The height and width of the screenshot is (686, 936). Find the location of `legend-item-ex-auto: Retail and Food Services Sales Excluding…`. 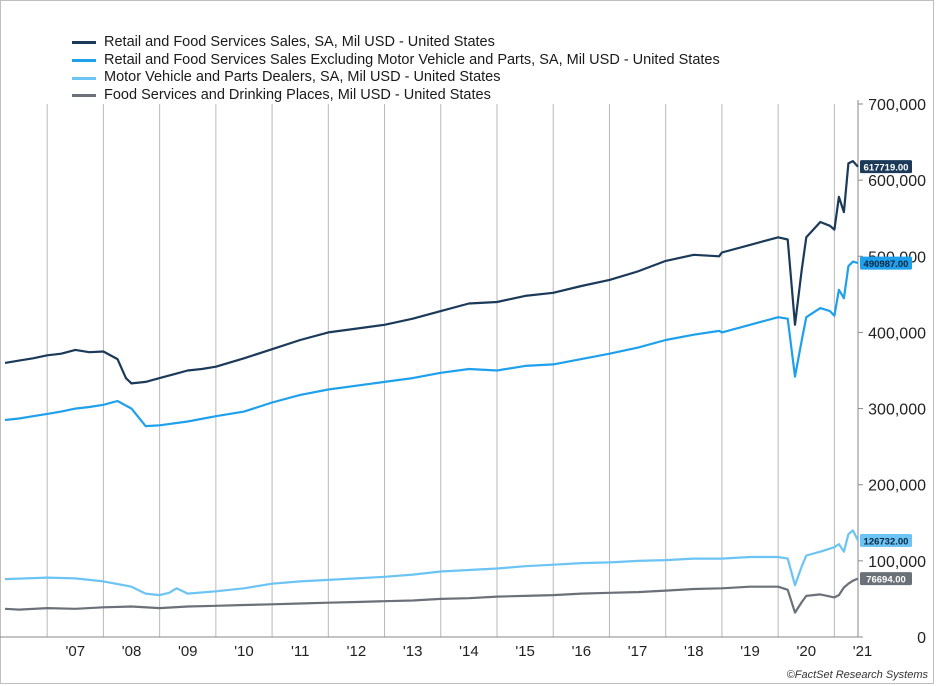

legend-item-ex-auto: Retail and Food Services Sales Excluding… is located at coordinates (396, 61).